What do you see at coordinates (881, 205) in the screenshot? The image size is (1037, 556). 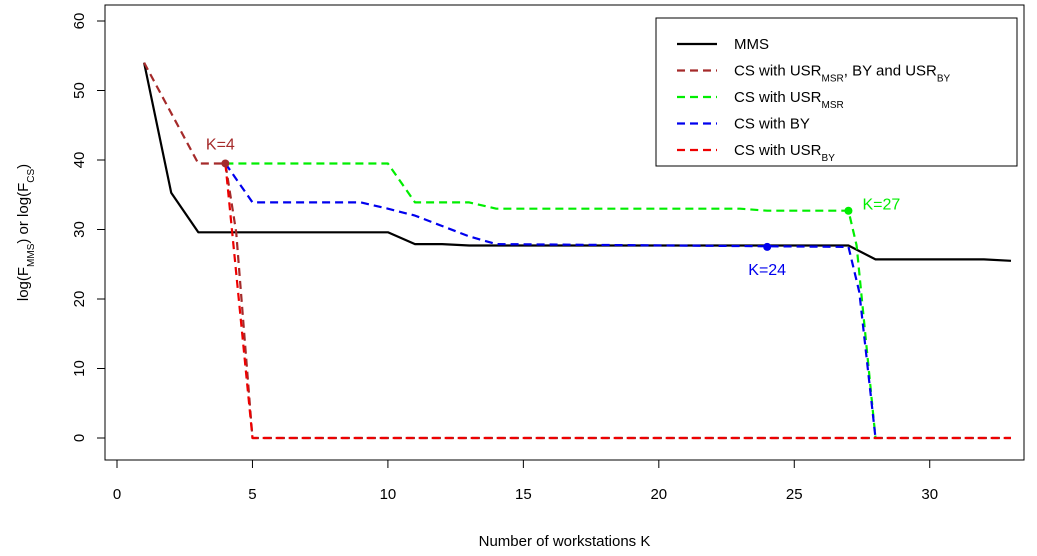 I see `annotation-label: K=27` at bounding box center [881, 205].